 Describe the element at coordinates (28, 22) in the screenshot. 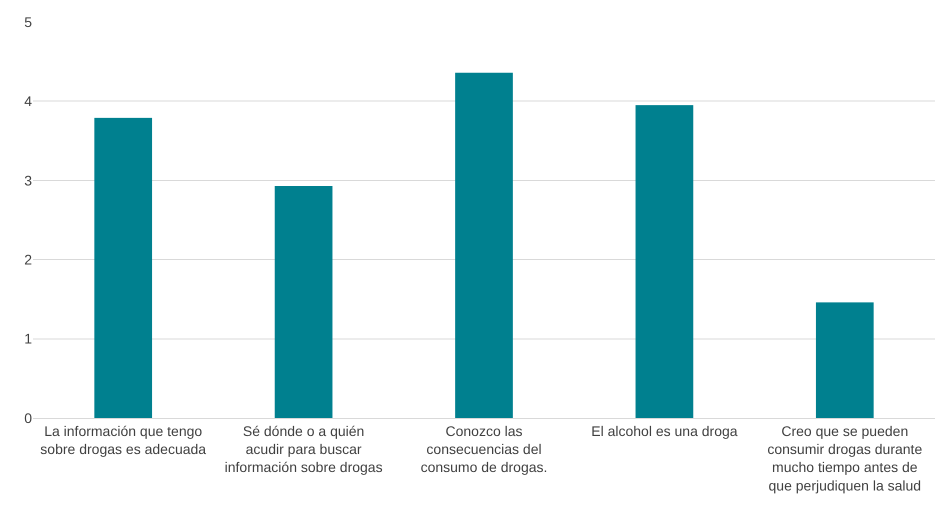

I see `y-tick-label: 5` at that location.